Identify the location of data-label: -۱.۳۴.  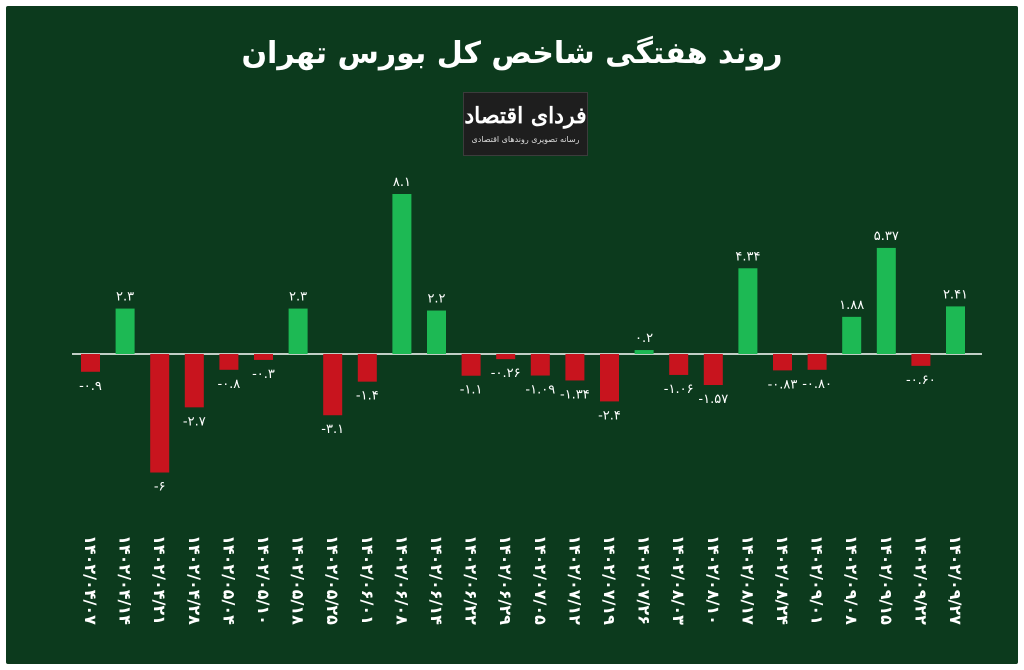
(575, 394).